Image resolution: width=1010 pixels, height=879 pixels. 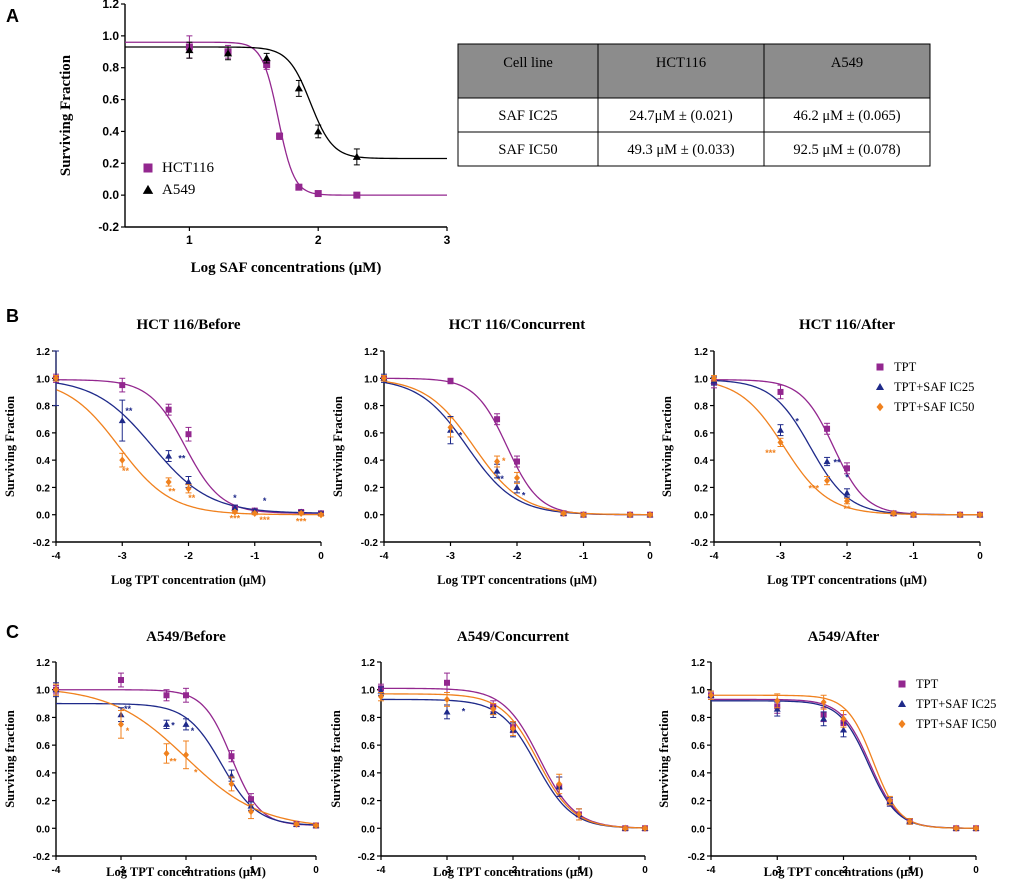 What do you see at coordinates (447, 240) in the screenshot?
I see `x-tick-label: 3` at bounding box center [447, 240].